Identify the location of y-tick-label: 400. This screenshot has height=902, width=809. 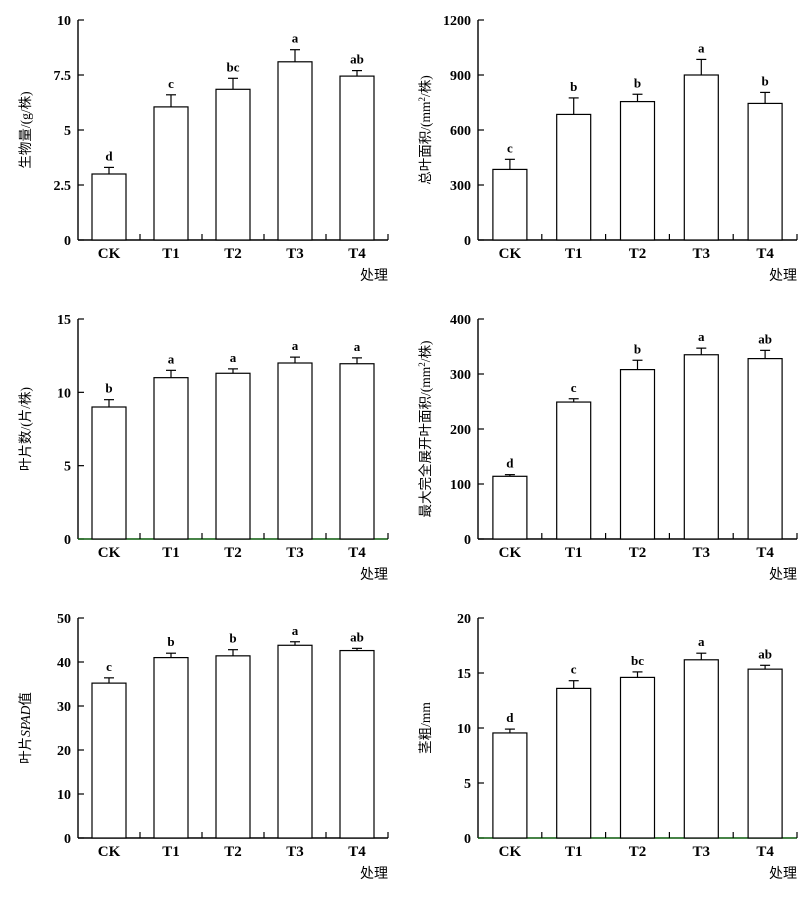
(460, 320).